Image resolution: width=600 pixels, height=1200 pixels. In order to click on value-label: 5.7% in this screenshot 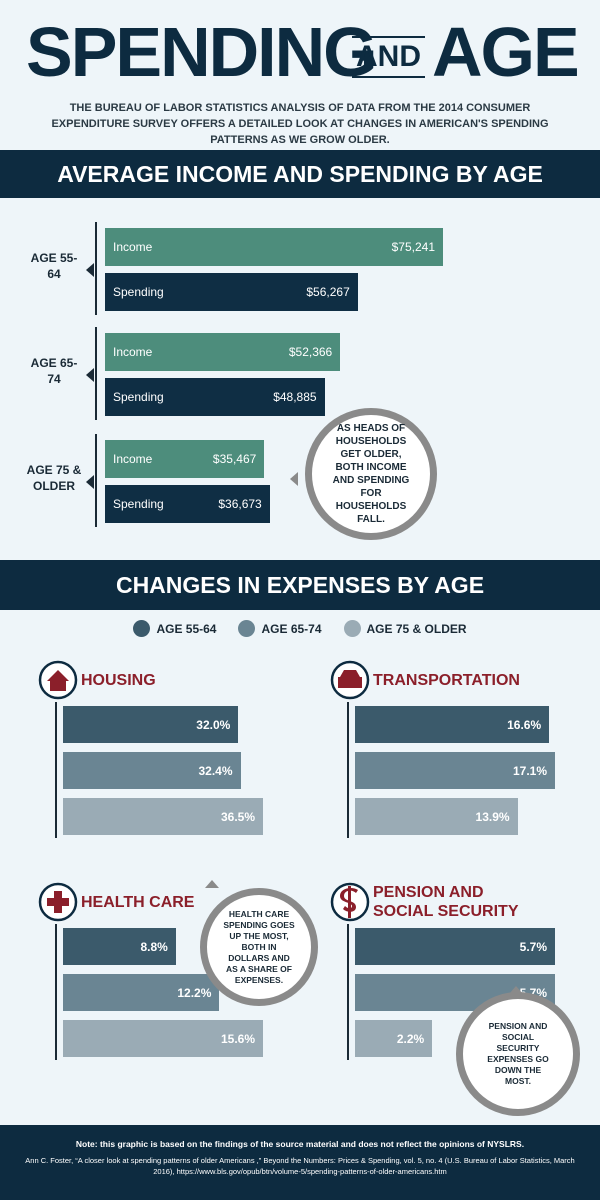, I will do `click(533, 946)`.